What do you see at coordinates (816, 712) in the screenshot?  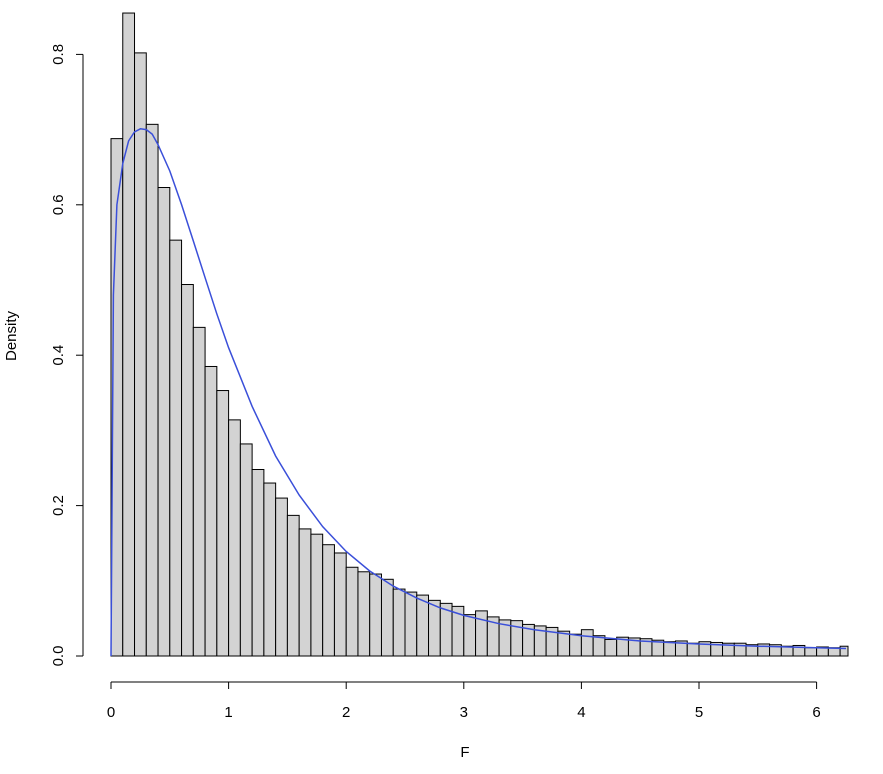 I see `x-tick-label: 6` at bounding box center [816, 712].